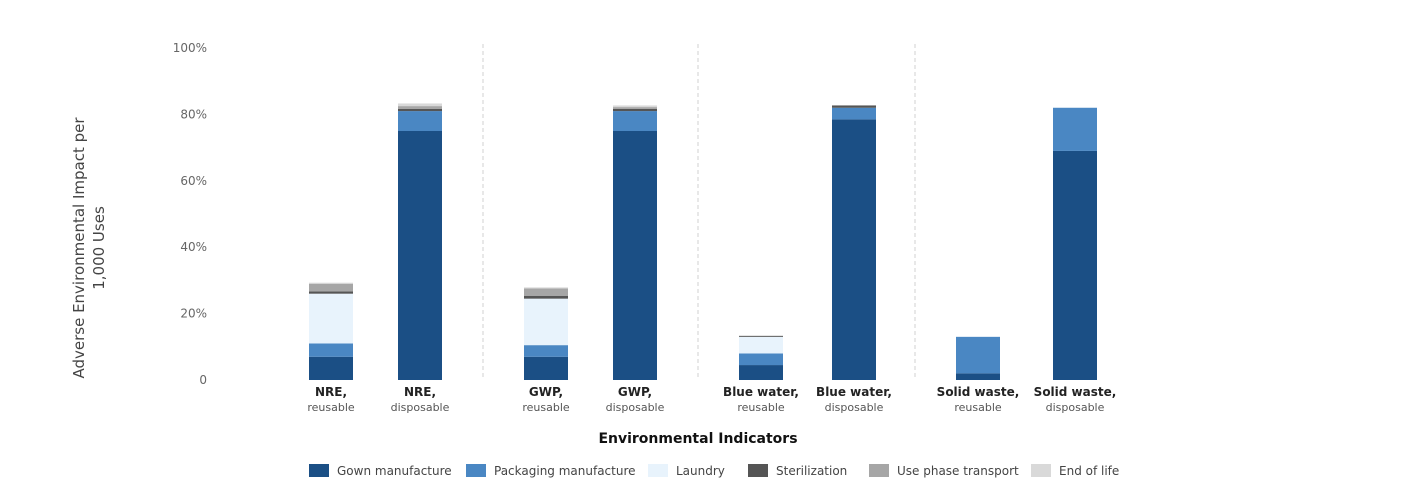  What do you see at coordinates (193, 247) in the screenshot?
I see `y-tick-label: 40%` at bounding box center [193, 247].